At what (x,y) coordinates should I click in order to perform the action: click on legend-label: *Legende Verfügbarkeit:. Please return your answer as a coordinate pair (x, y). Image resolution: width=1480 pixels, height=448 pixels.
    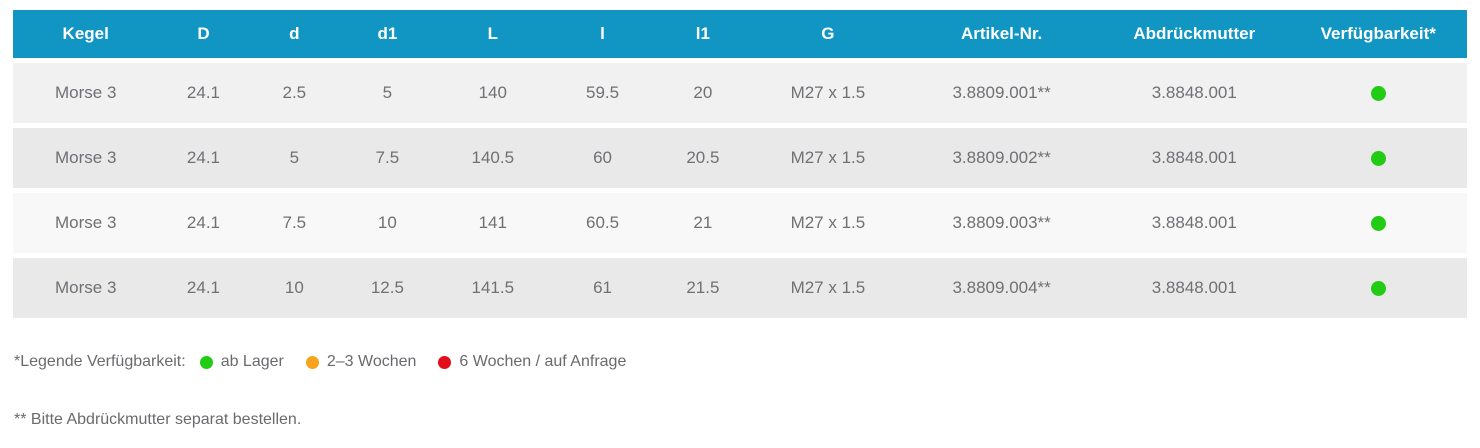
    Looking at the image, I should click on (100, 361).